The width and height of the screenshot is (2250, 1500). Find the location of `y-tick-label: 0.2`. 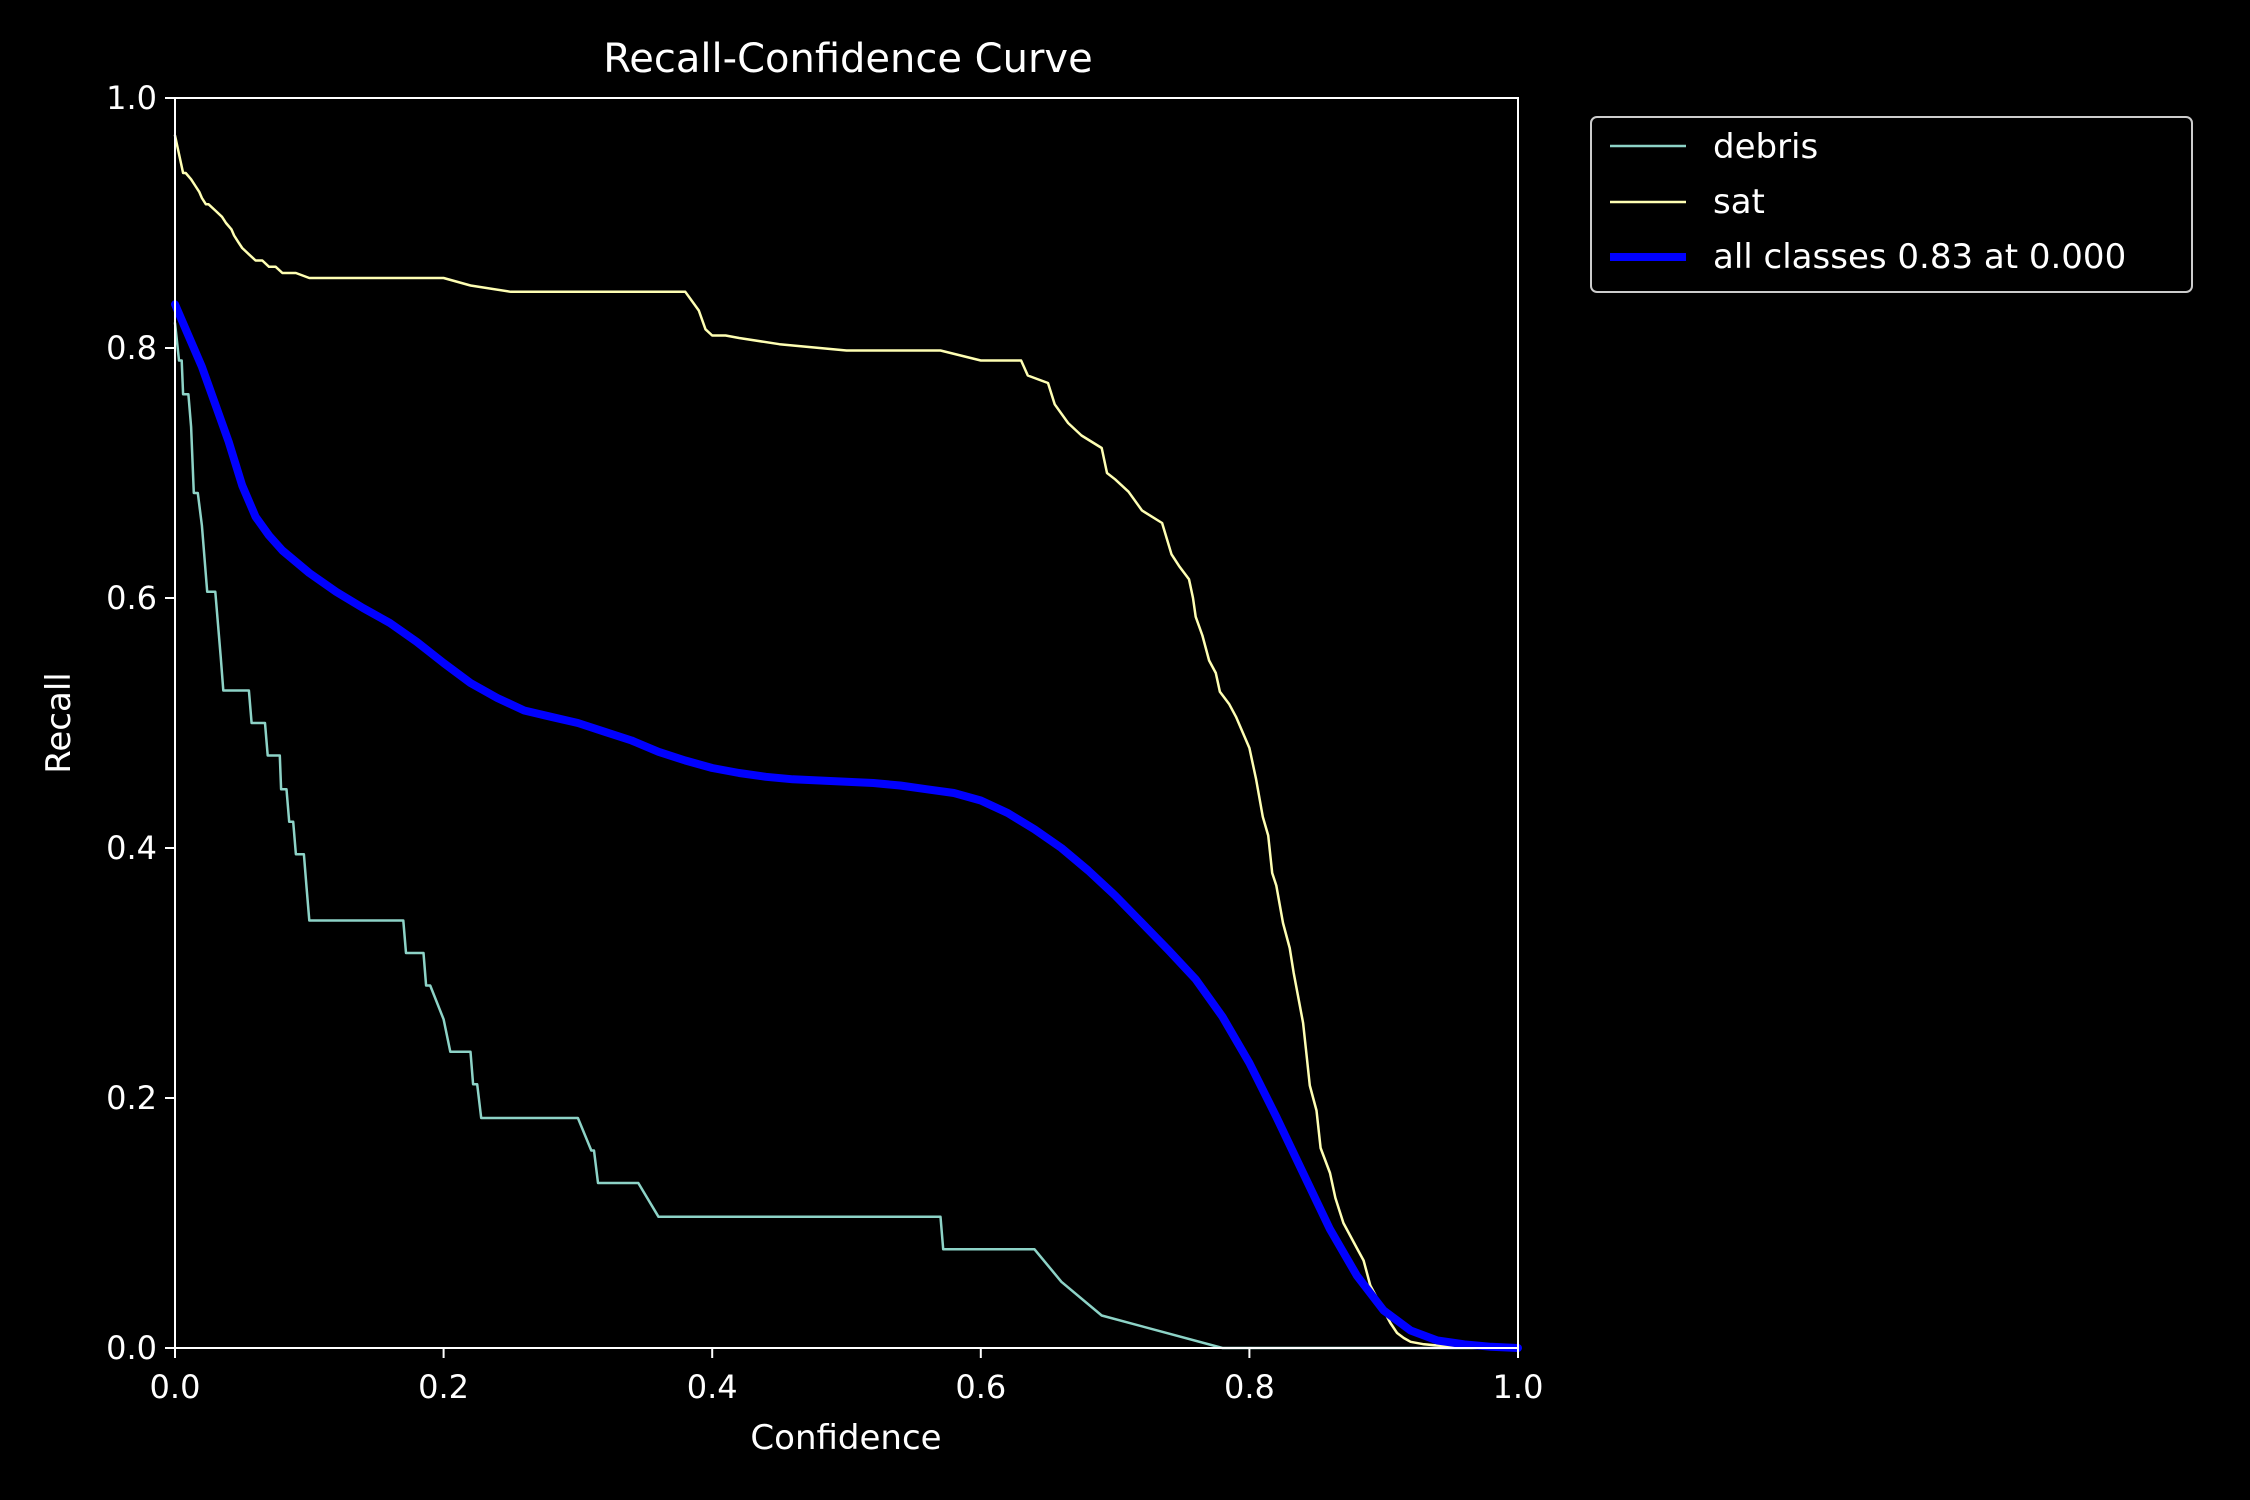

y-tick-label: 0.2 is located at coordinates (131, 1098).